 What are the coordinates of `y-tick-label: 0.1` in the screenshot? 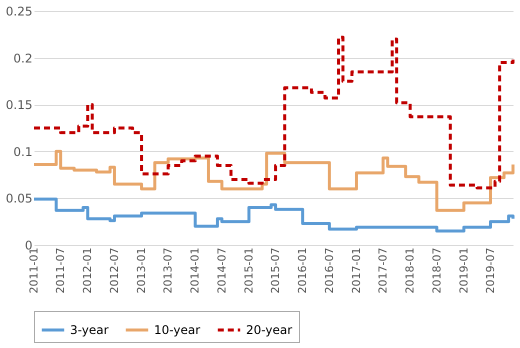 It's located at (22, 151).